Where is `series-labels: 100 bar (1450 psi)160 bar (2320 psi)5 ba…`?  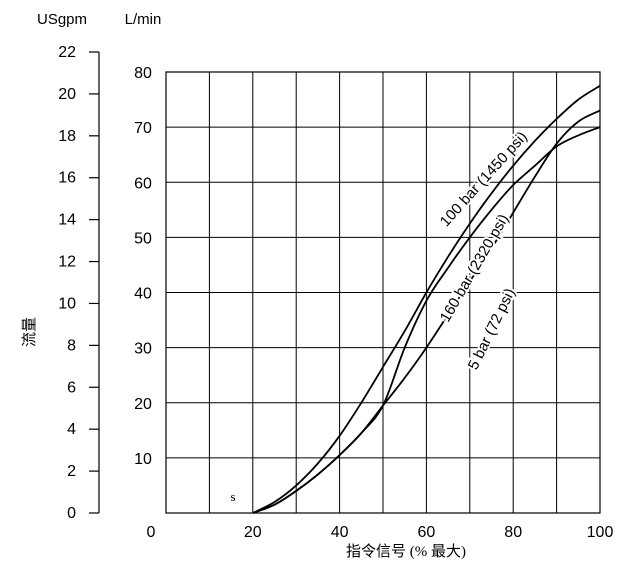
series-labels: 100 bar (1450 psi)160 bar (2320 psi)5 ba… is located at coordinates (484, 250).